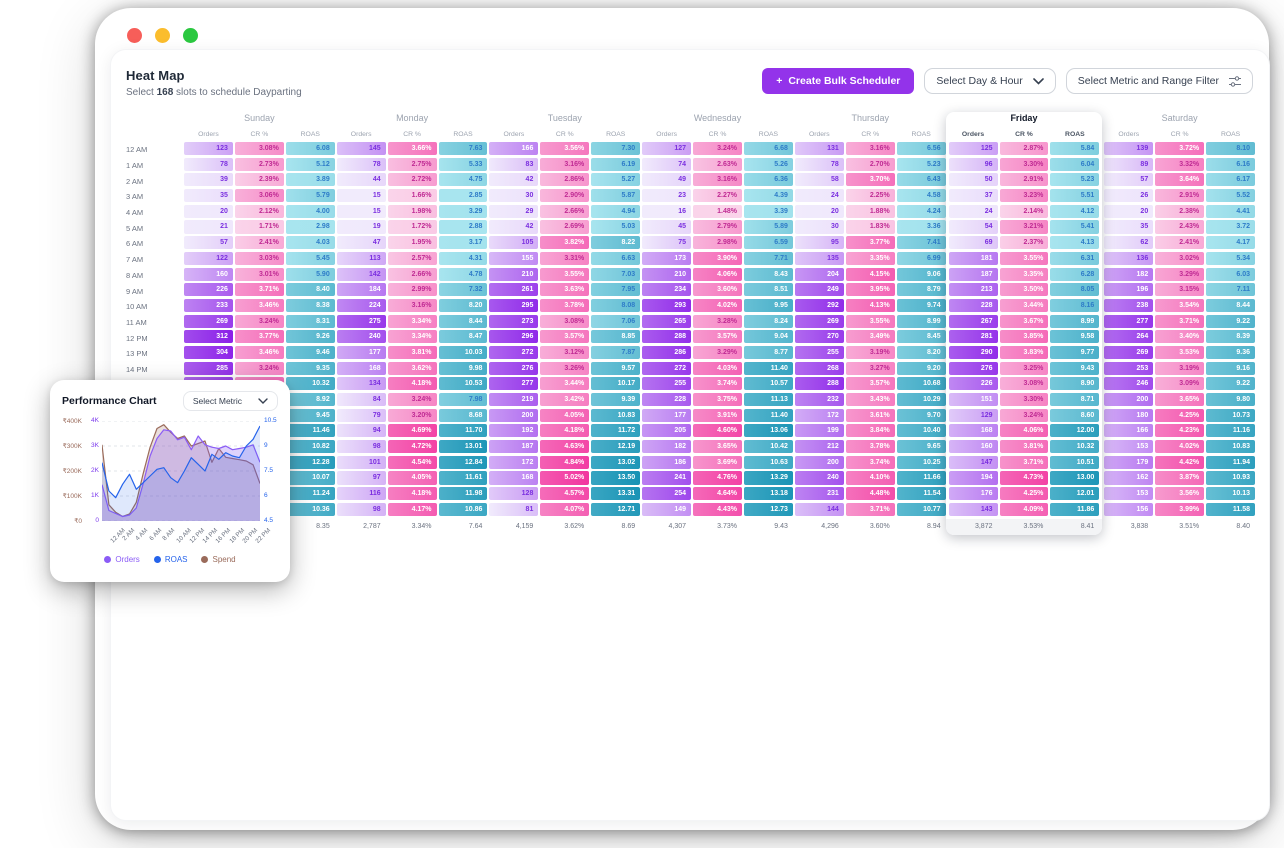 Image resolution: width=1284 pixels, height=848 pixels. Describe the element at coordinates (973, 337) in the screenshot. I see `heat-cell: 281` at that location.